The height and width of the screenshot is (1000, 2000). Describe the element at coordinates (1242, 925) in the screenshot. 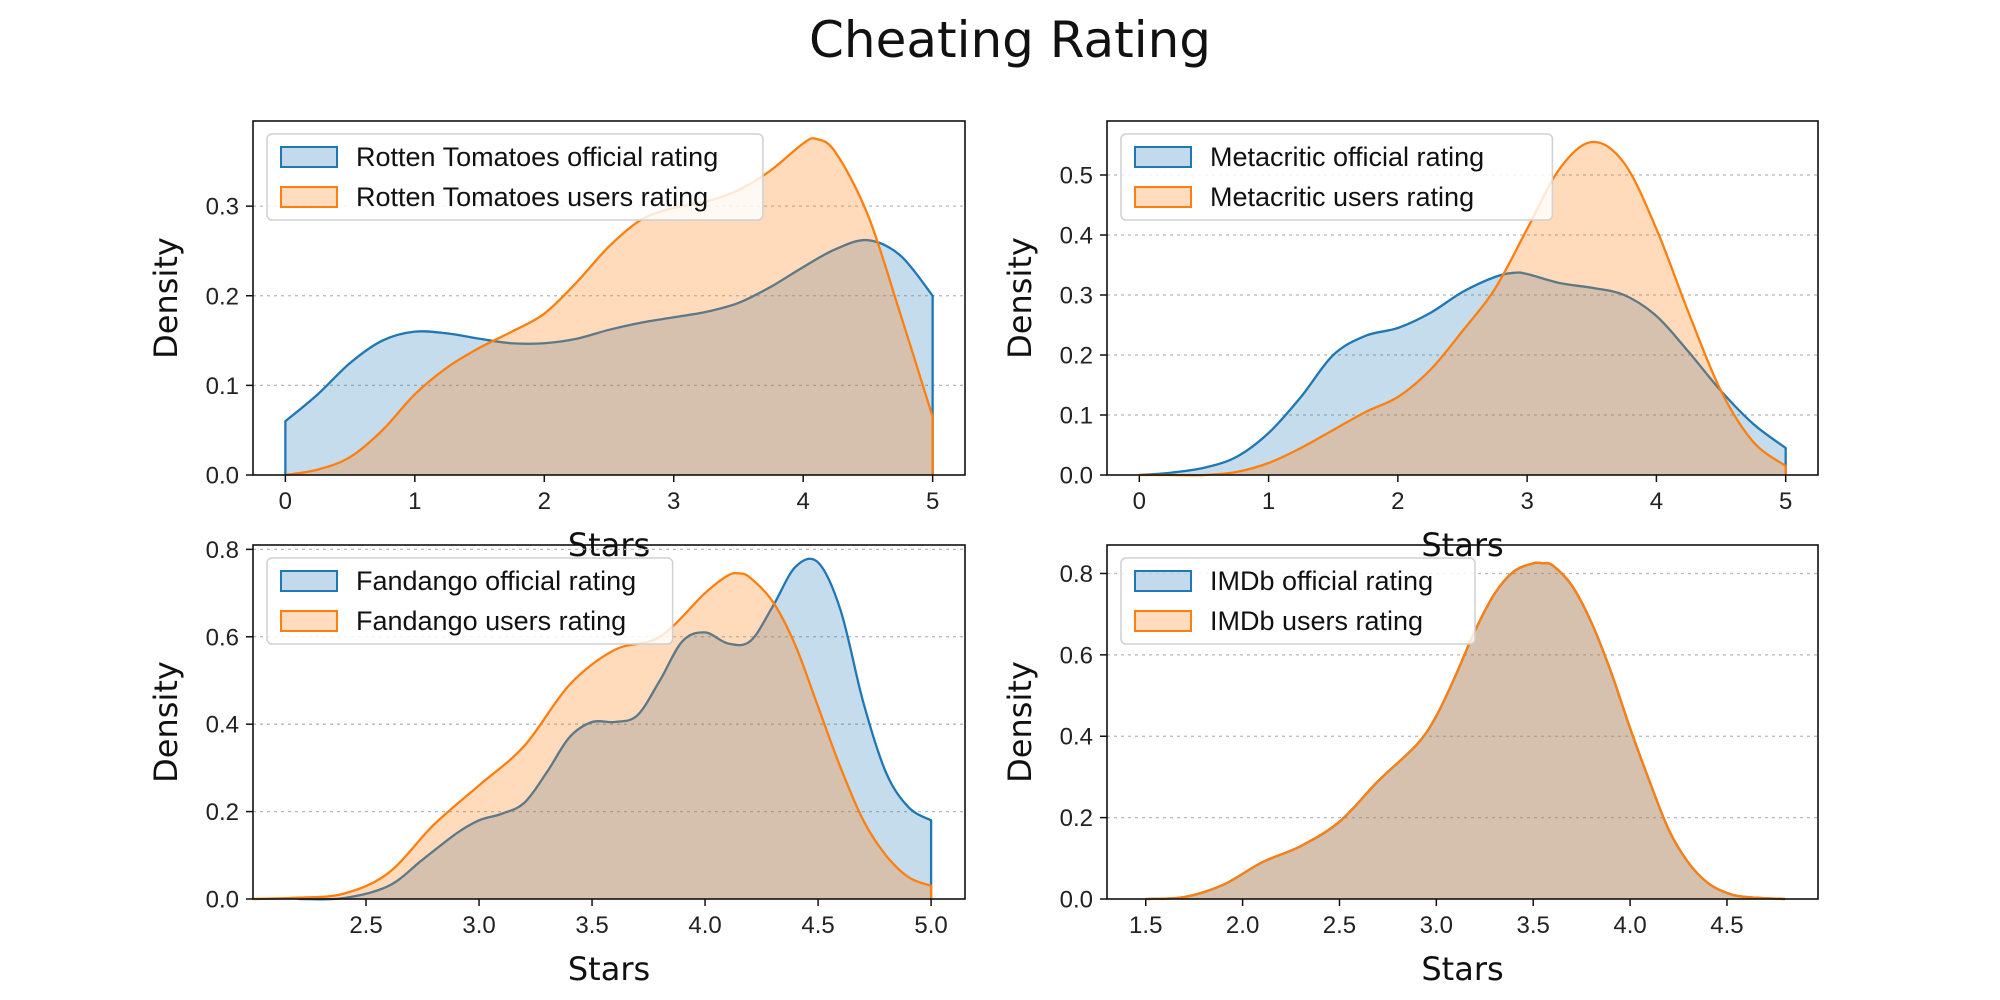

I see `x-tick-label: 2.0` at that location.